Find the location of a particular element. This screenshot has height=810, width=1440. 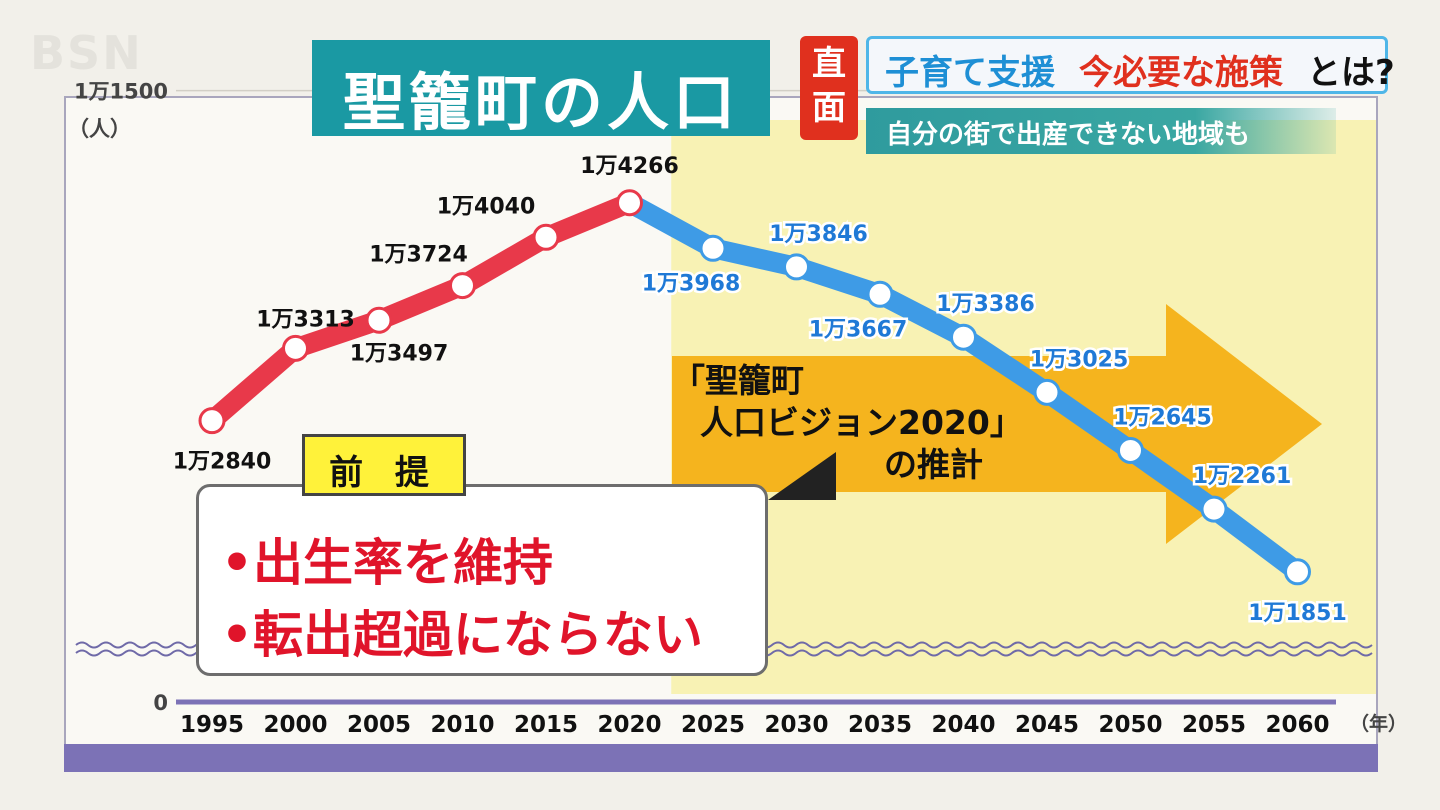

x-axis-label: （年） is located at coordinates (1378, 723).